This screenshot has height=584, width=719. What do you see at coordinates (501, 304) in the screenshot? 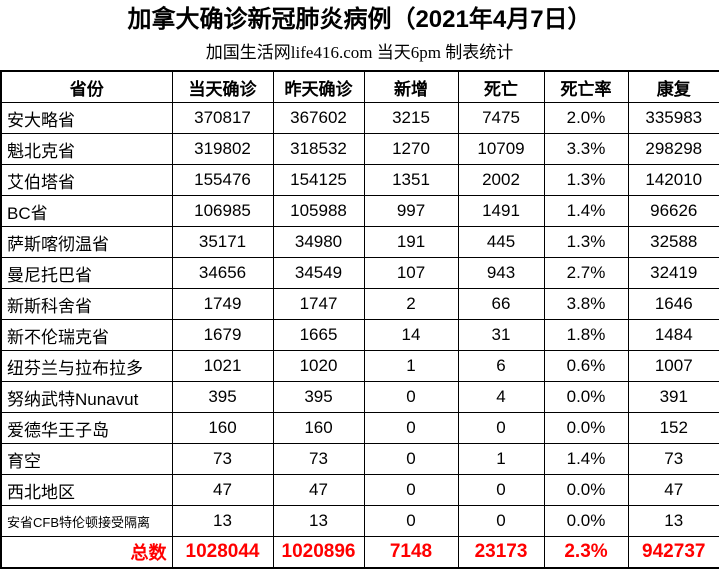
I see `value-cell: 66` at bounding box center [501, 304].